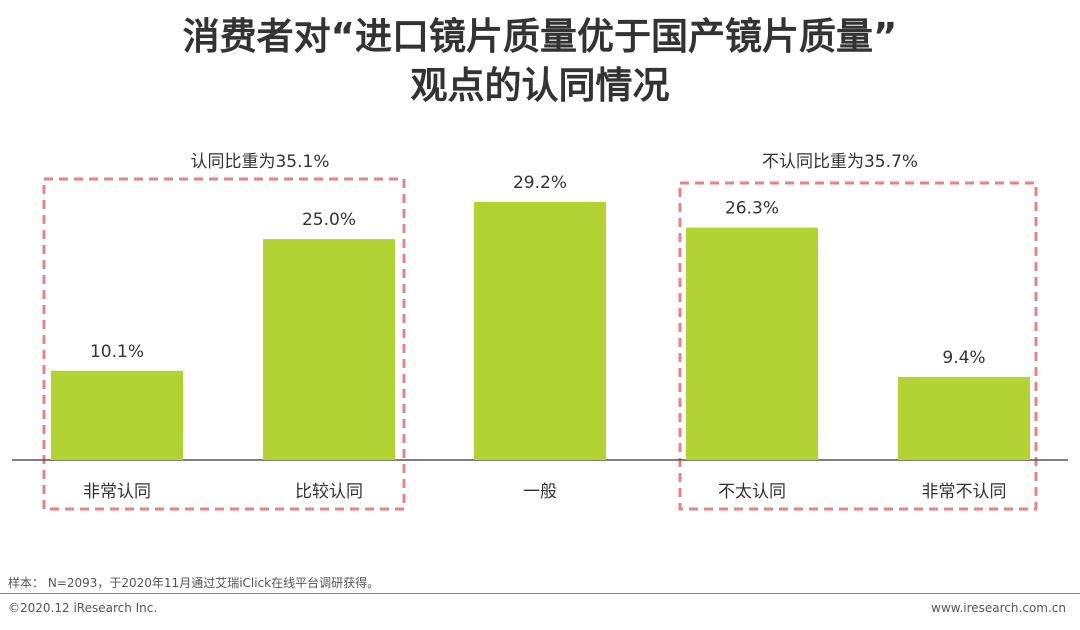 The height and width of the screenshot is (630, 1080). I want to click on data-label-2: 25.0%, so click(329, 220).